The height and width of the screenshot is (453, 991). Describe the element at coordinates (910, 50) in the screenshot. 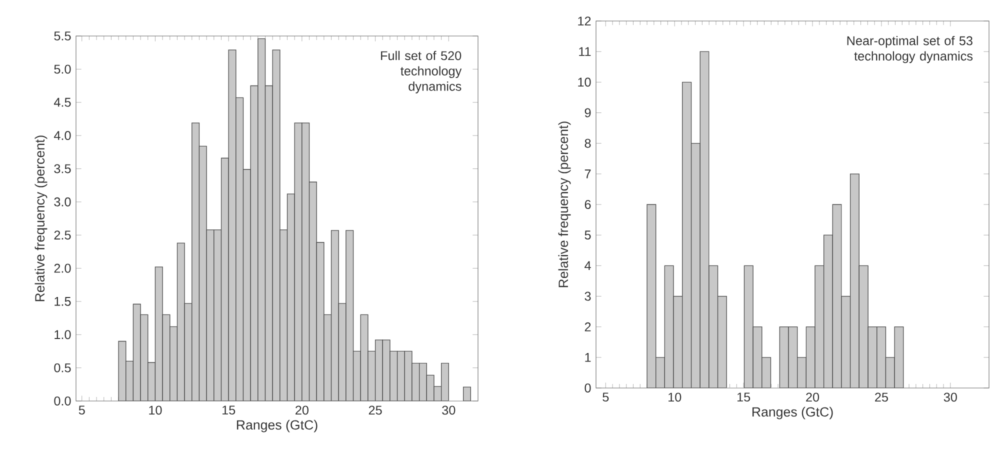

I see `annotation: Near-optimal set of 53 technology dynamics` at that location.